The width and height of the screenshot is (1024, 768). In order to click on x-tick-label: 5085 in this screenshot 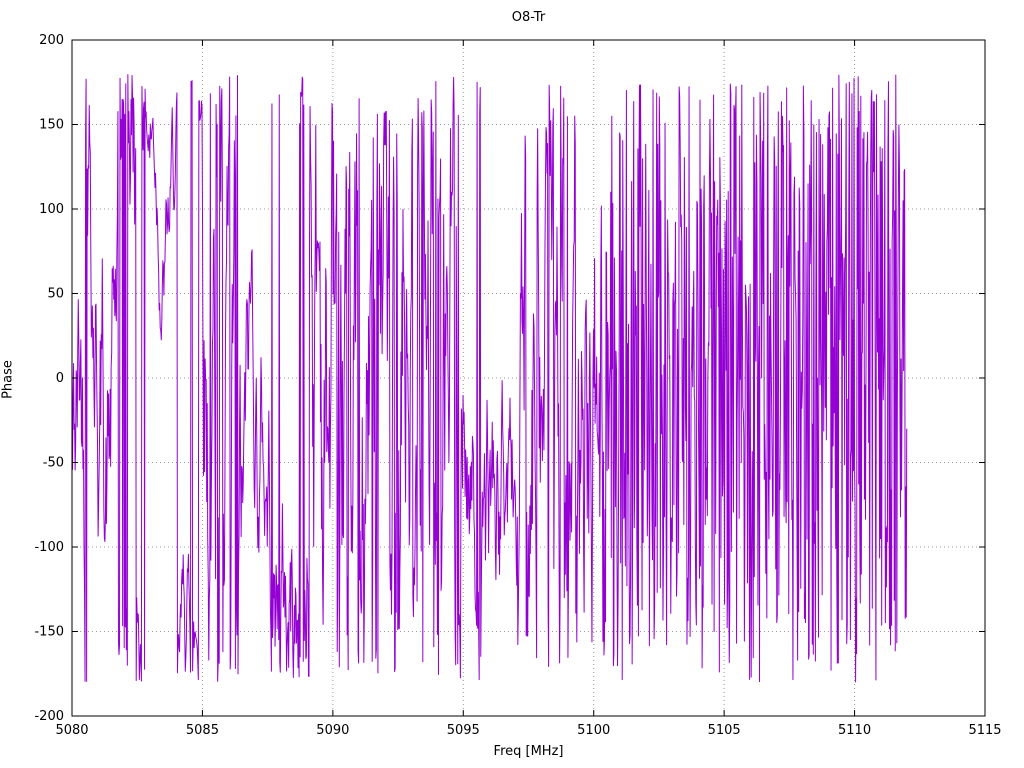, I will do `click(202, 730)`.